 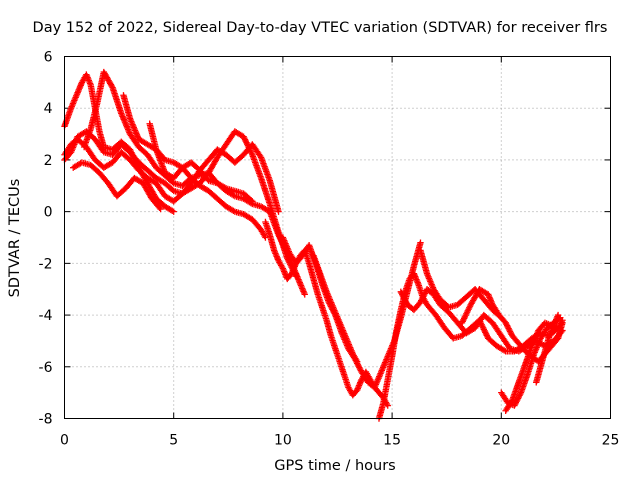 What do you see at coordinates (64, 441) in the screenshot?
I see `x-tick-label: 0` at bounding box center [64, 441].